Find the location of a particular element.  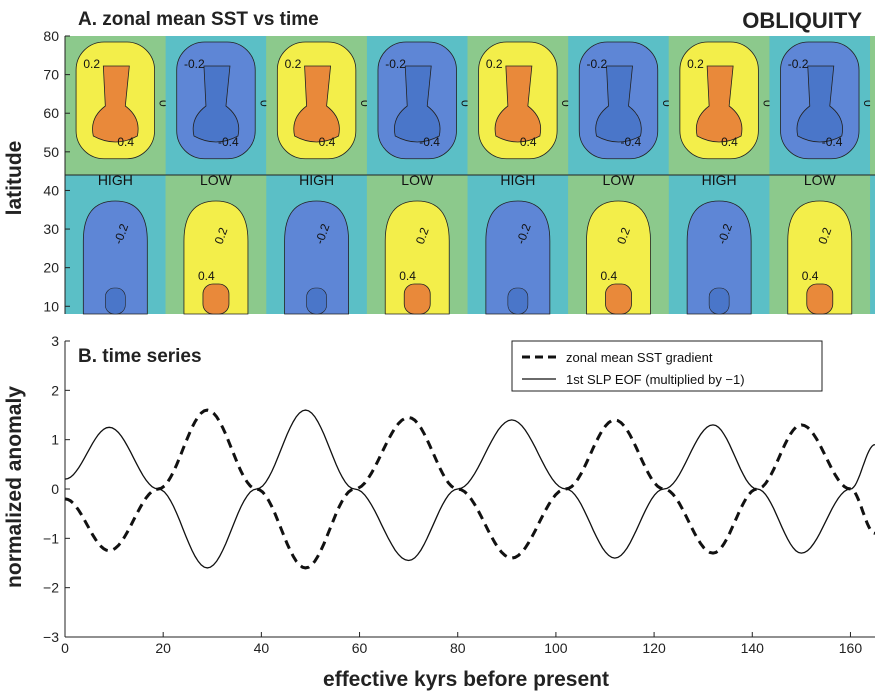

x-axis-label: effective kyrs before present is located at coordinates (466, 679).